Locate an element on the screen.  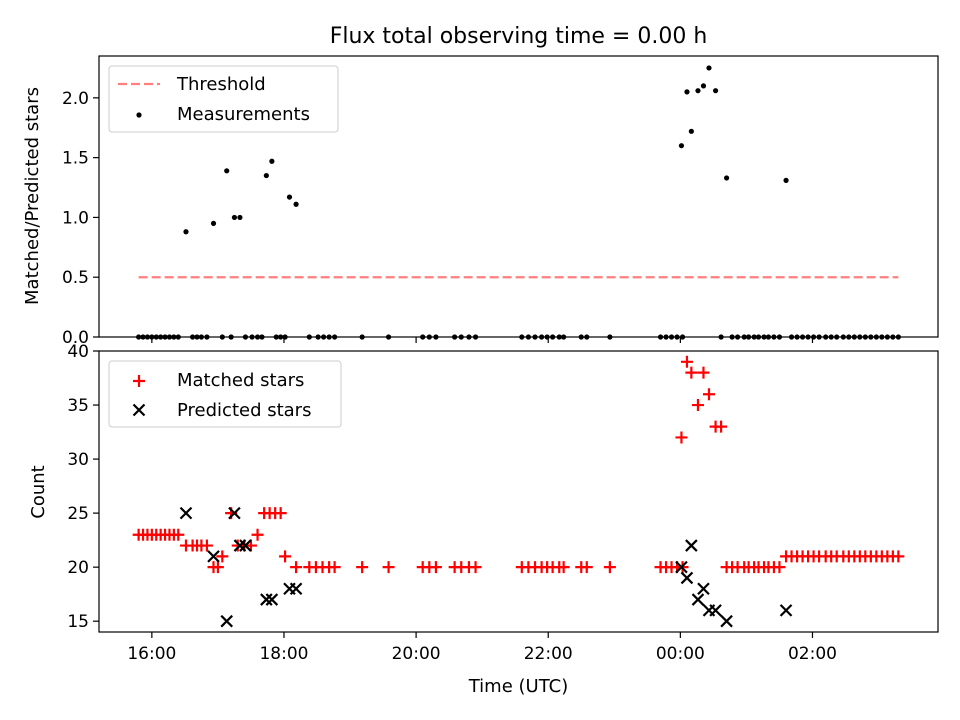
legend-predicted-label: Predicted stars is located at coordinates (244, 410).